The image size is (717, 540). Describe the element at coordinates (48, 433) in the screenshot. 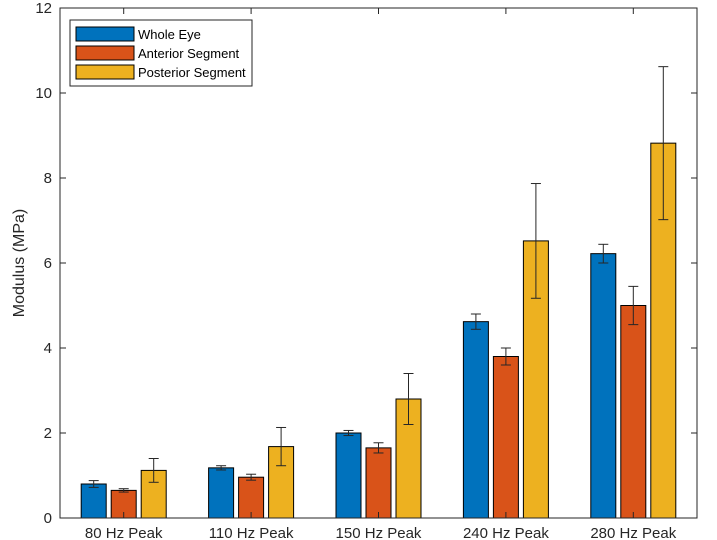

I see `y-tick-label: 2` at that location.